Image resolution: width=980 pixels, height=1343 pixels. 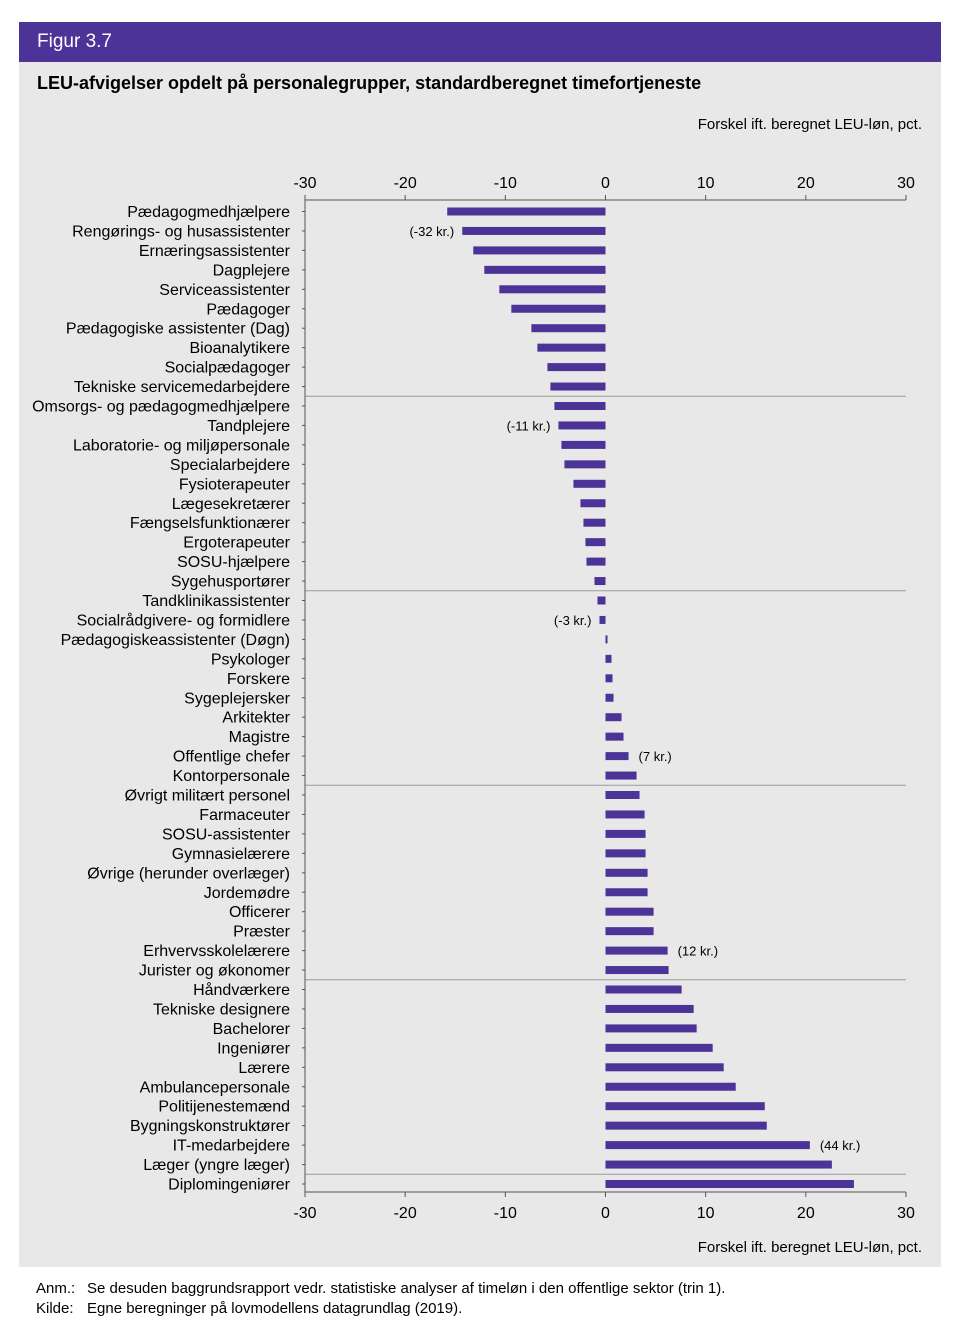 I want to click on figure-header: Figur 3.7, so click(x=480, y=42).